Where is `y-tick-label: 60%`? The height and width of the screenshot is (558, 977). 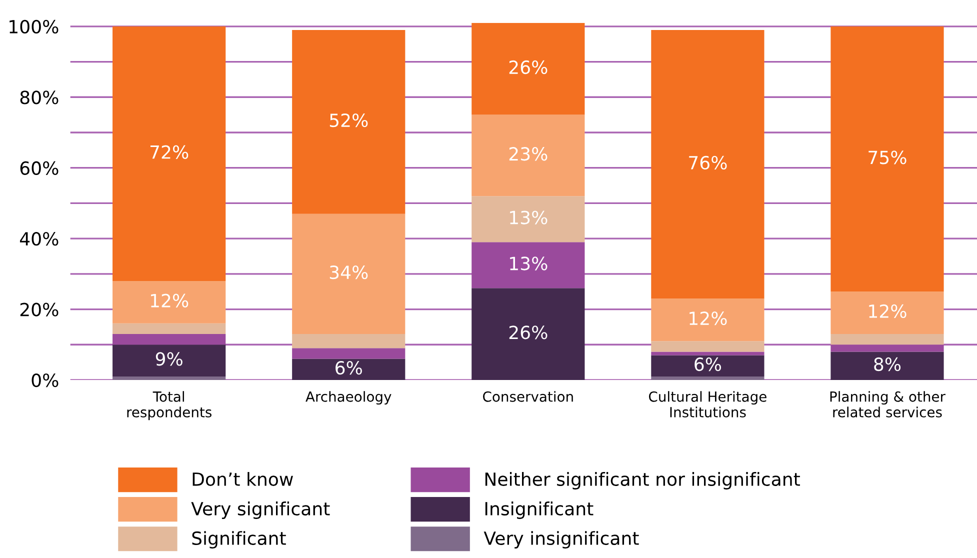 y-tick-label: 60% is located at coordinates (39, 168).